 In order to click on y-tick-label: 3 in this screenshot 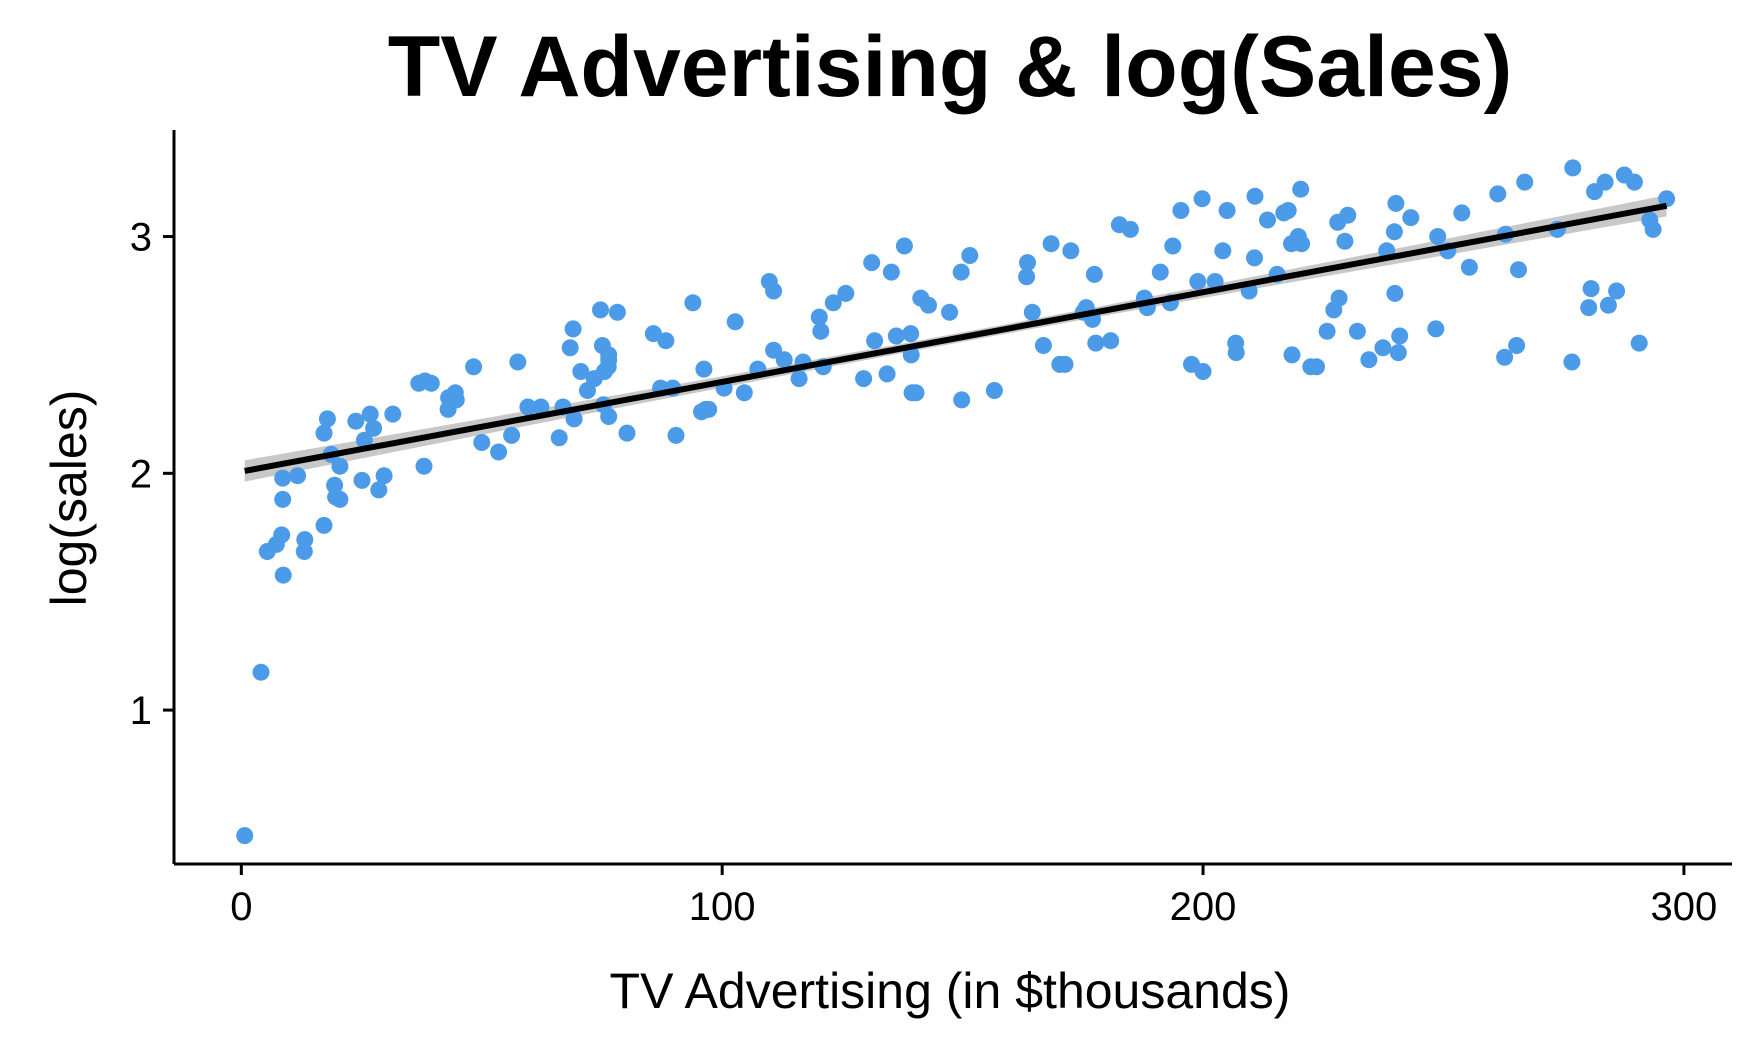, I will do `click(141, 238)`.